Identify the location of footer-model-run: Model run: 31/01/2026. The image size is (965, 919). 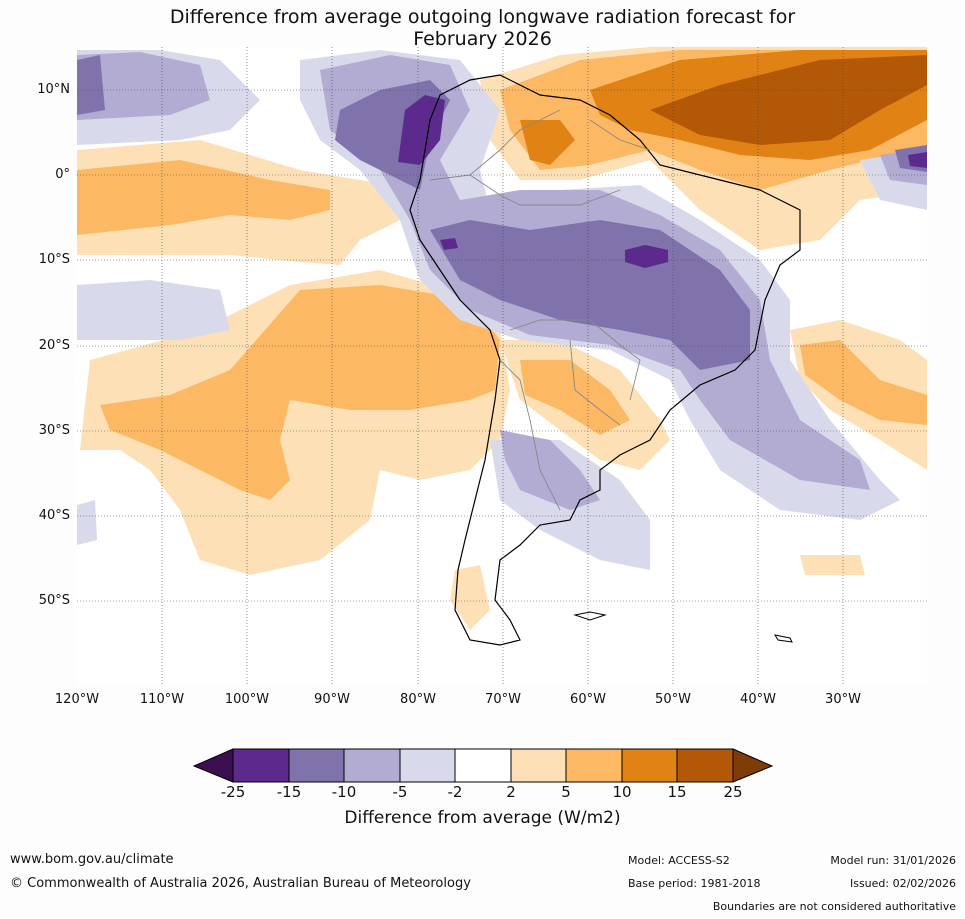
(893, 860).